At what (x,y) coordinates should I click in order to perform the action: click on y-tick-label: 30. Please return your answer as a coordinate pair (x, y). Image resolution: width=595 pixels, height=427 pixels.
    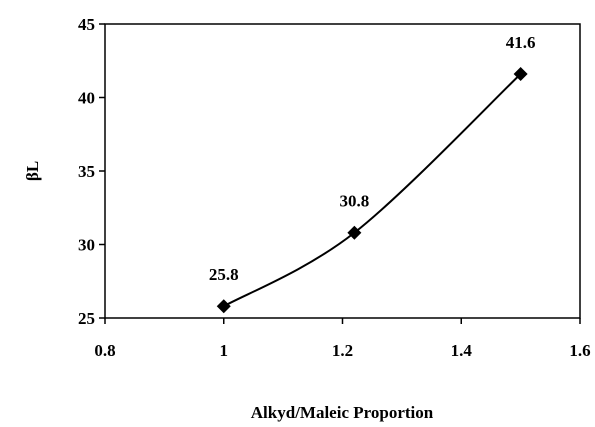
    Looking at the image, I should click on (86, 245).